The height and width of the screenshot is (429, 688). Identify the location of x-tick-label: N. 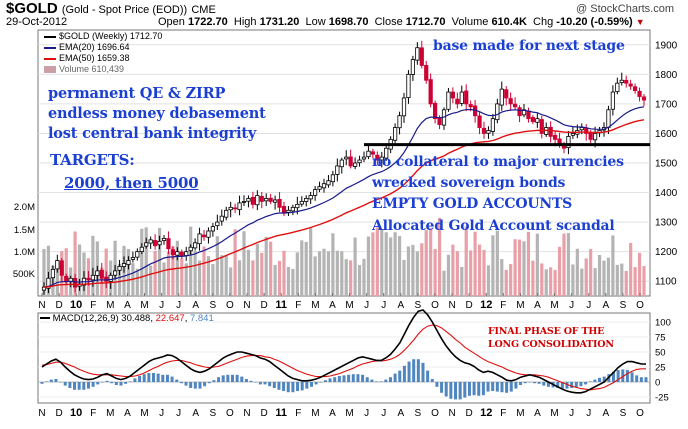
(41, 305).